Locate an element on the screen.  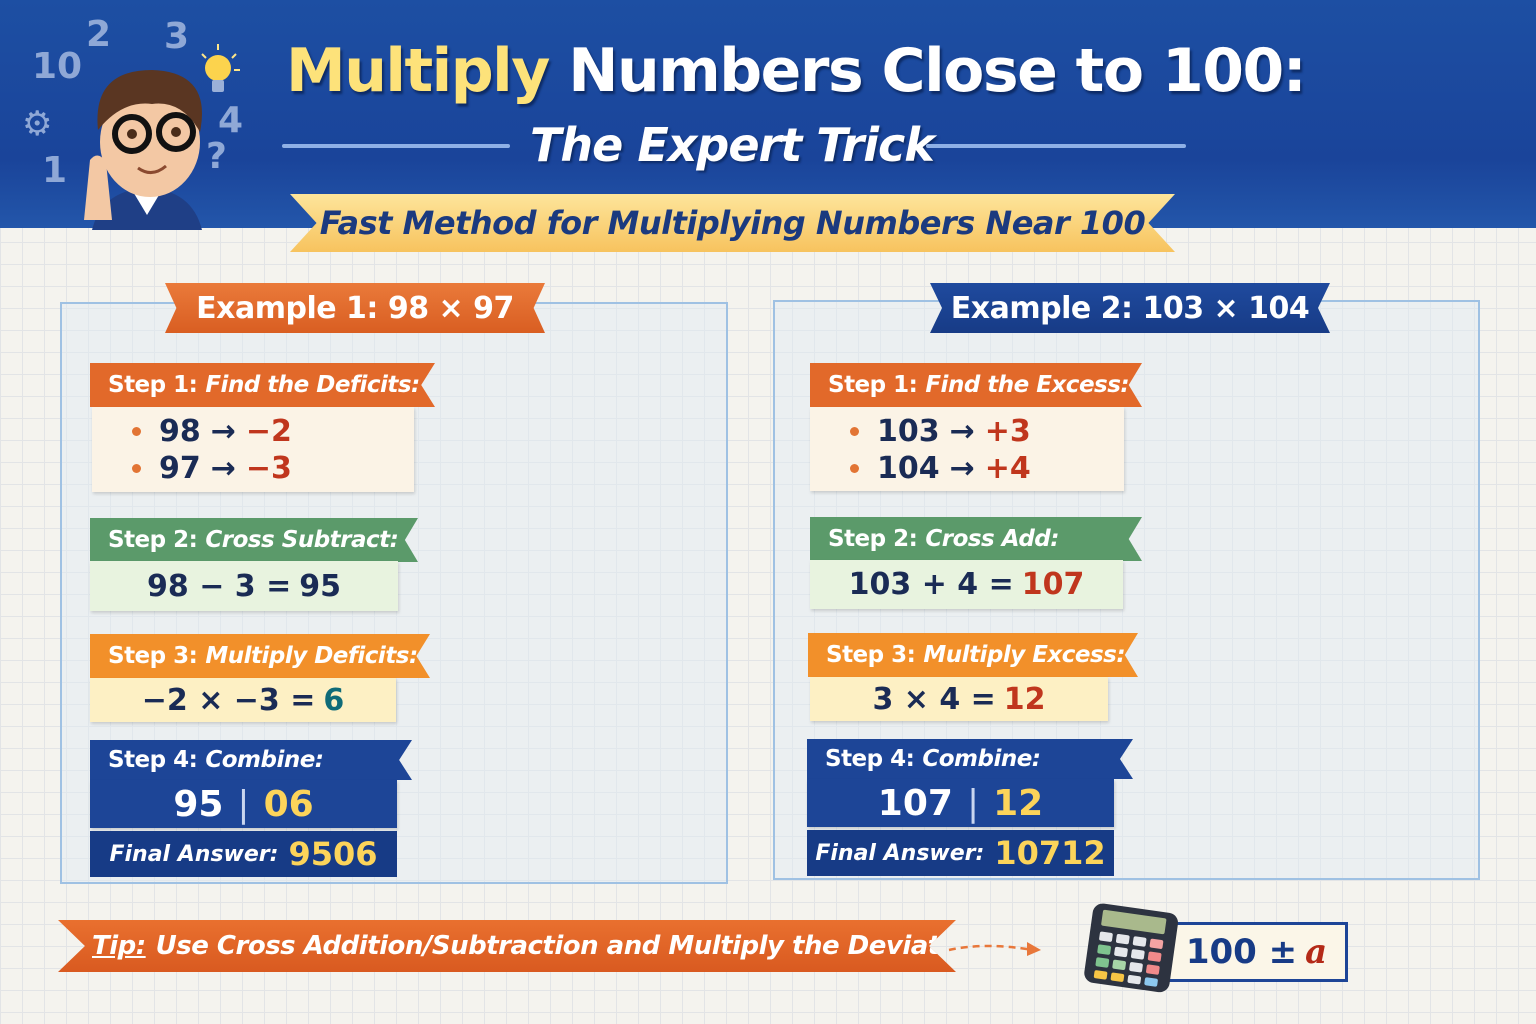
combine-box: 95 | 06 is located at coordinates (243, 804).